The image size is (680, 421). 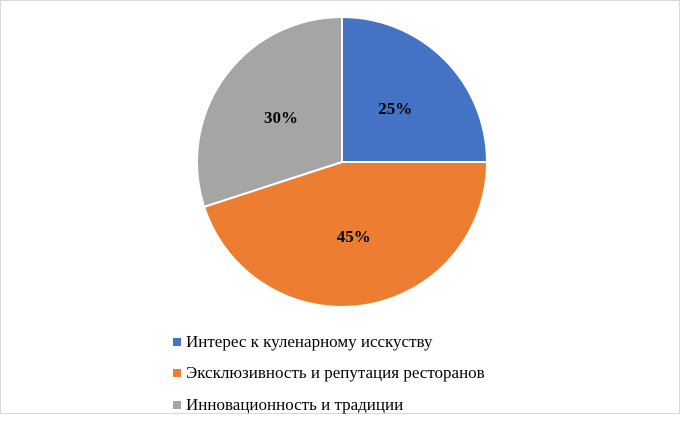 What do you see at coordinates (309, 341) in the screenshot?
I see `legend-label: Интерес к куленарному исскуству` at bounding box center [309, 341].